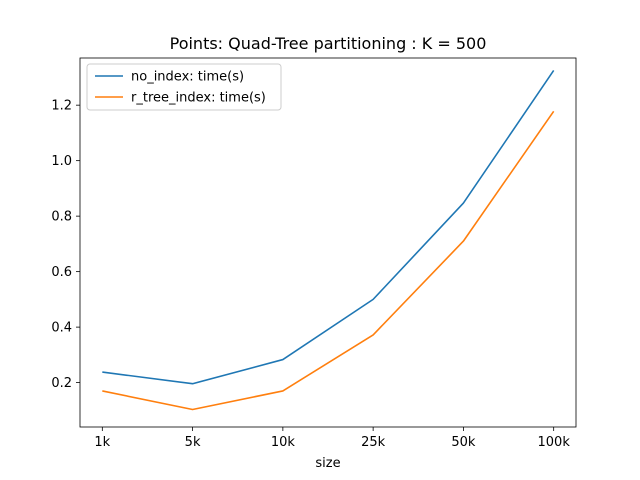 The width and height of the screenshot is (640, 480). Describe the element at coordinates (187, 77) in the screenshot. I see `legend-label: no_index: time(s)` at that location.